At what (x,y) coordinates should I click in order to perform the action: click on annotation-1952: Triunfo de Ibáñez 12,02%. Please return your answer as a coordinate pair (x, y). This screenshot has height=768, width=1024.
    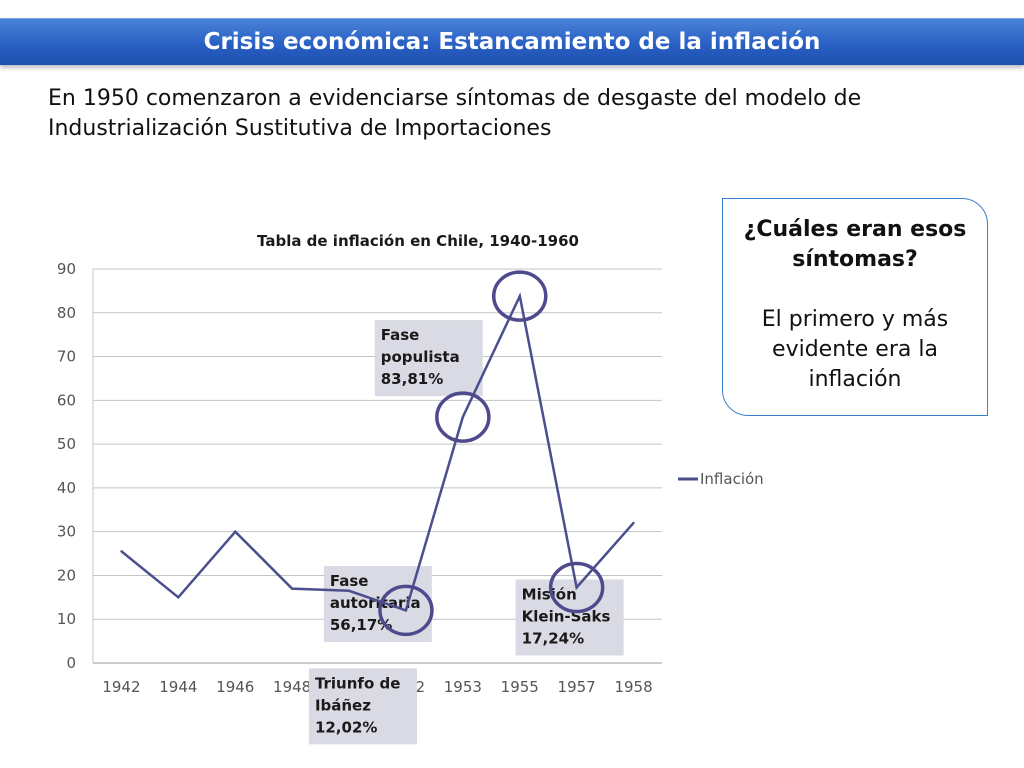
    Looking at the image, I should click on (362, 706).